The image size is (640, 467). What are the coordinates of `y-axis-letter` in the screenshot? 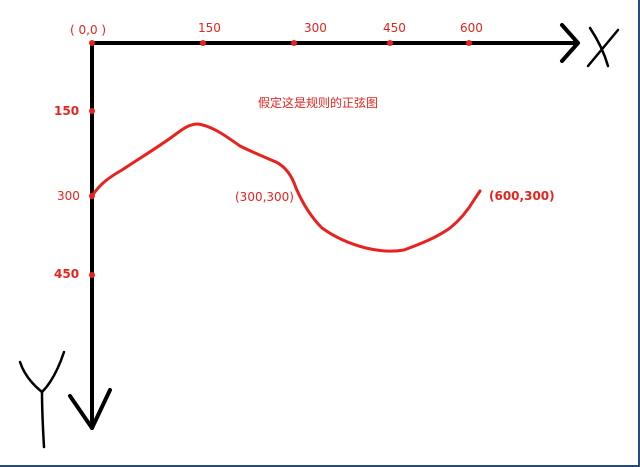 It's located at (42, 399).